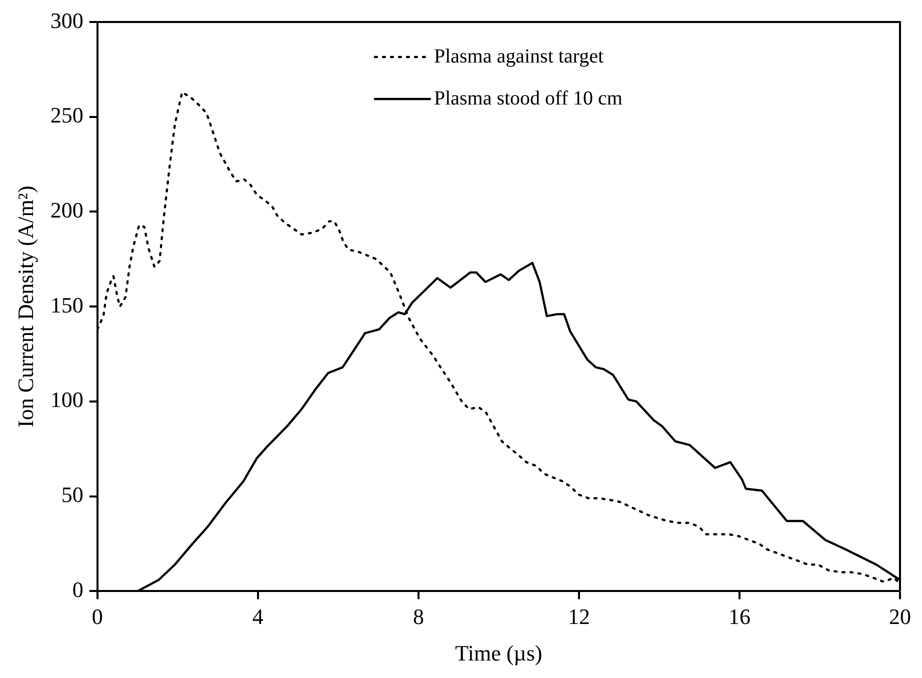  What do you see at coordinates (67, 20) in the screenshot?
I see `y-tick-label: 300` at bounding box center [67, 20].